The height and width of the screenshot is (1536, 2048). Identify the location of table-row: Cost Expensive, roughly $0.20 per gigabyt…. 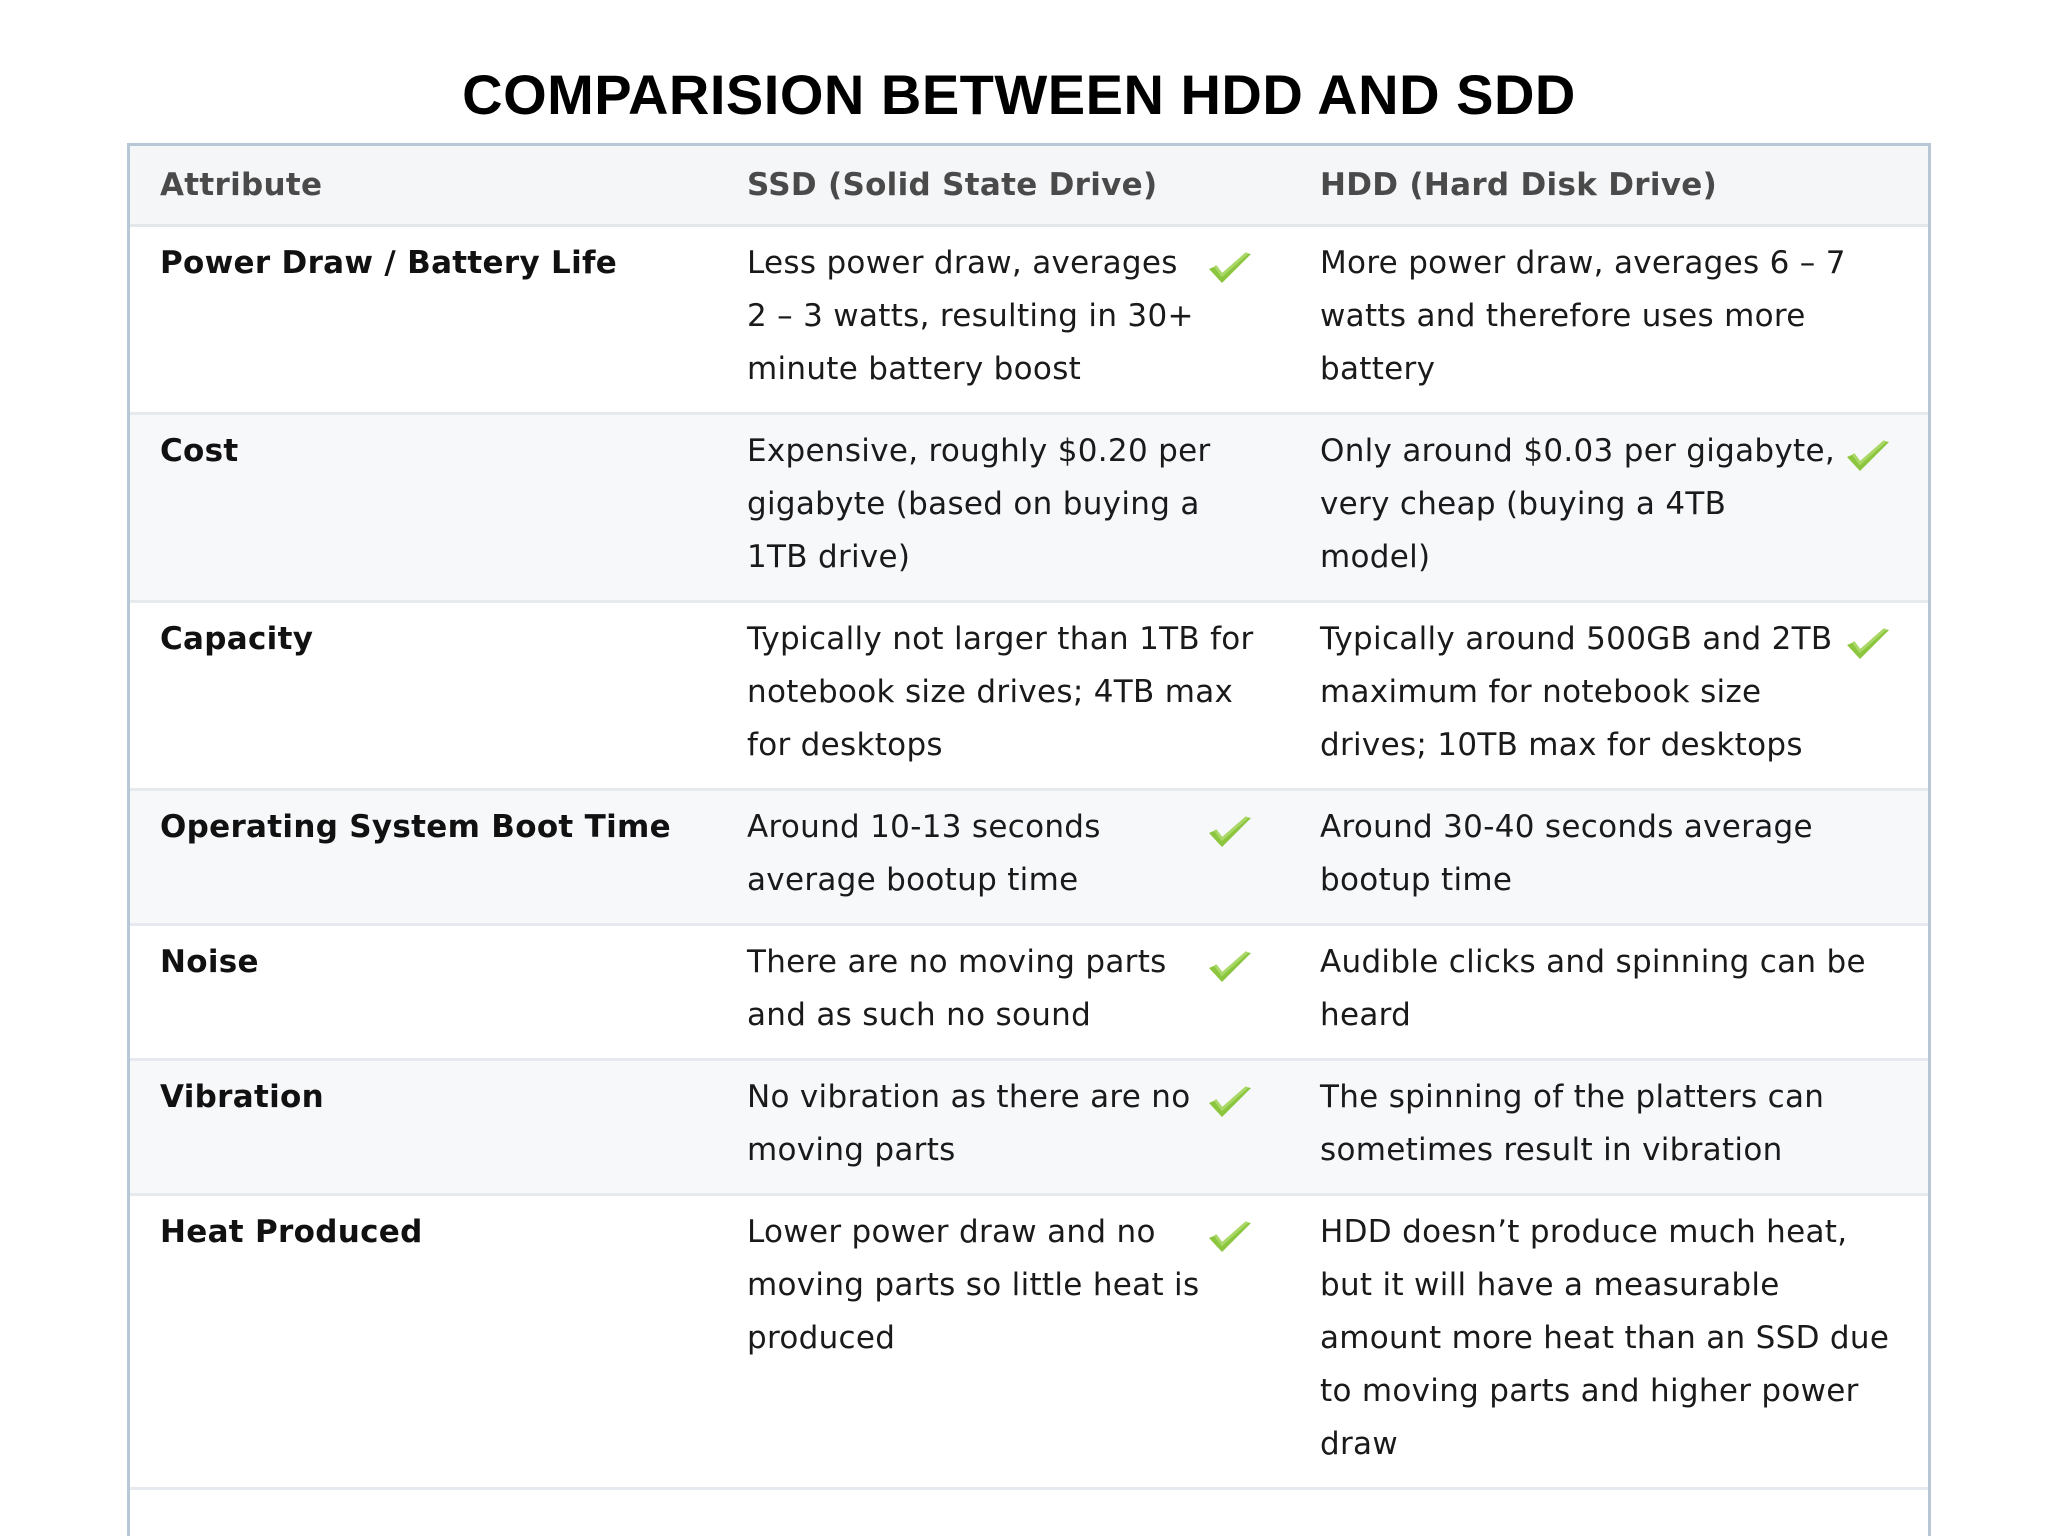
(1029, 508).